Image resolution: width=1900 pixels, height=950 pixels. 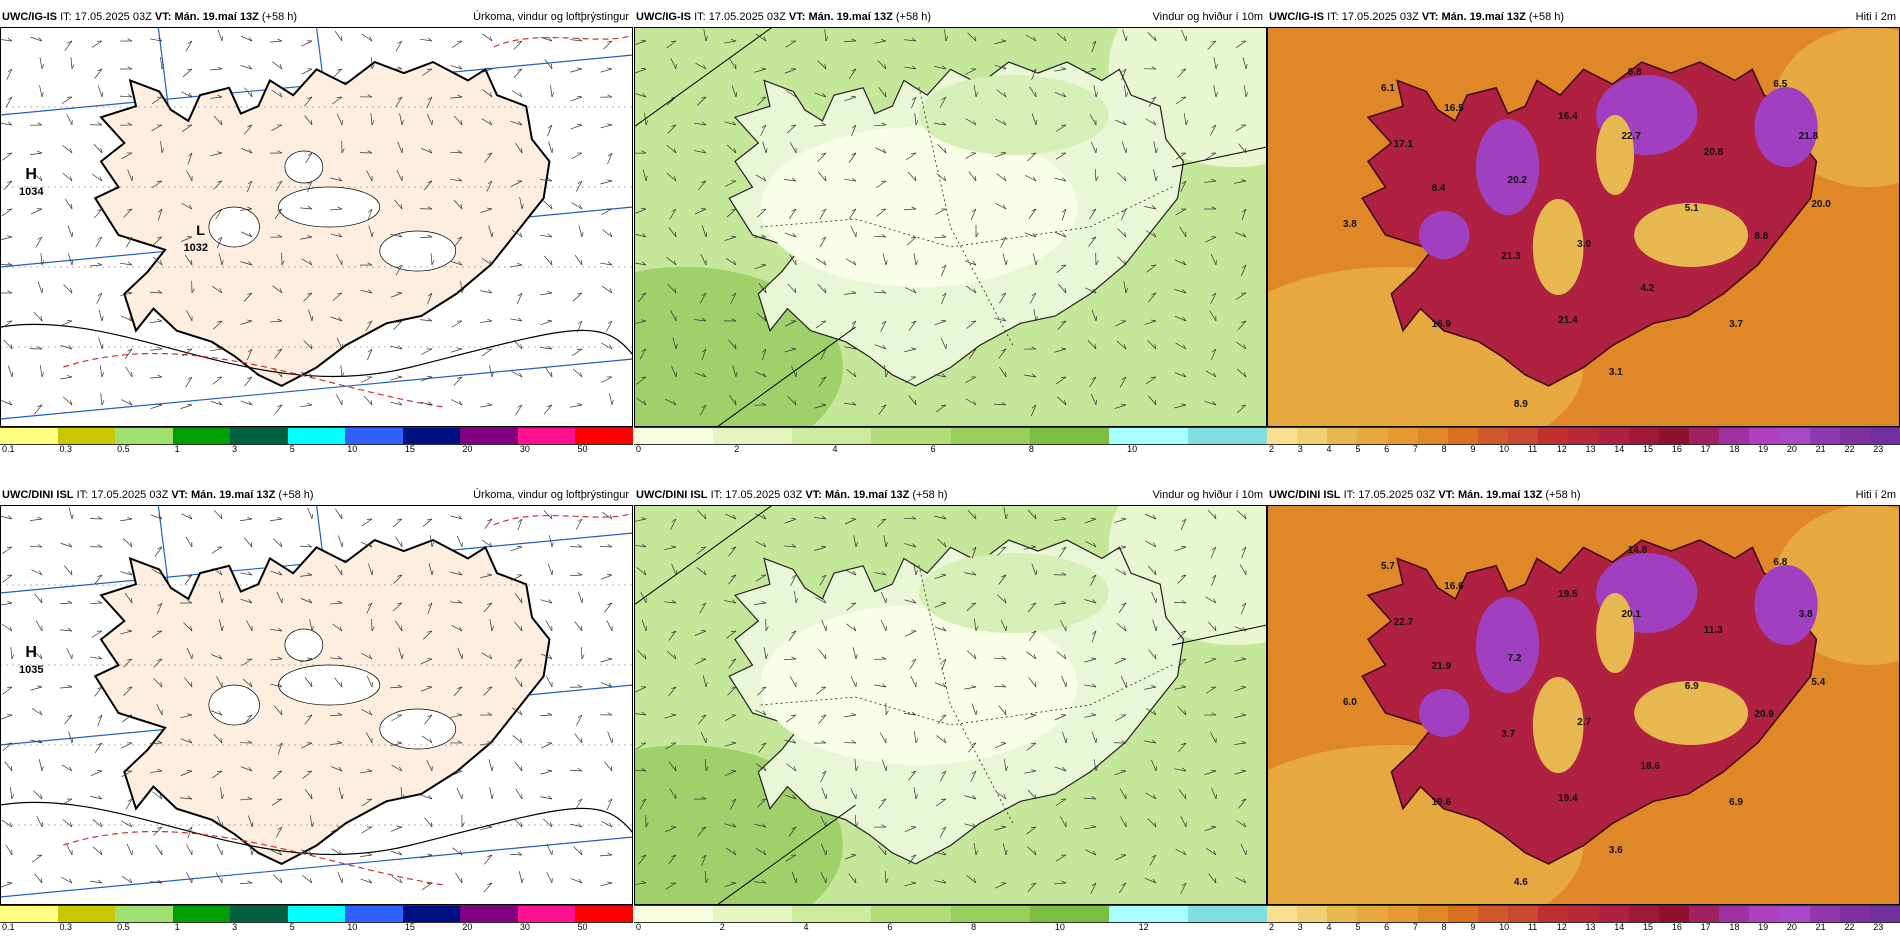 What do you see at coordinates (1518, 180) in the screenshot?
I see `temperature-label: 20.2` at bounding box center [1518, 180].